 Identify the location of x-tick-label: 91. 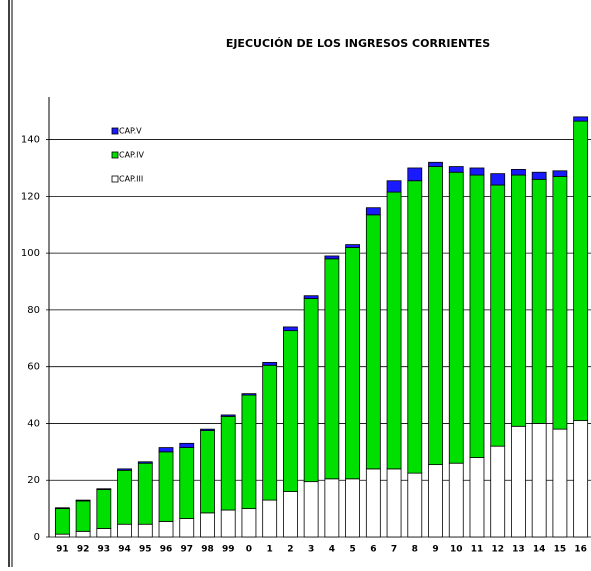
(62, 550).